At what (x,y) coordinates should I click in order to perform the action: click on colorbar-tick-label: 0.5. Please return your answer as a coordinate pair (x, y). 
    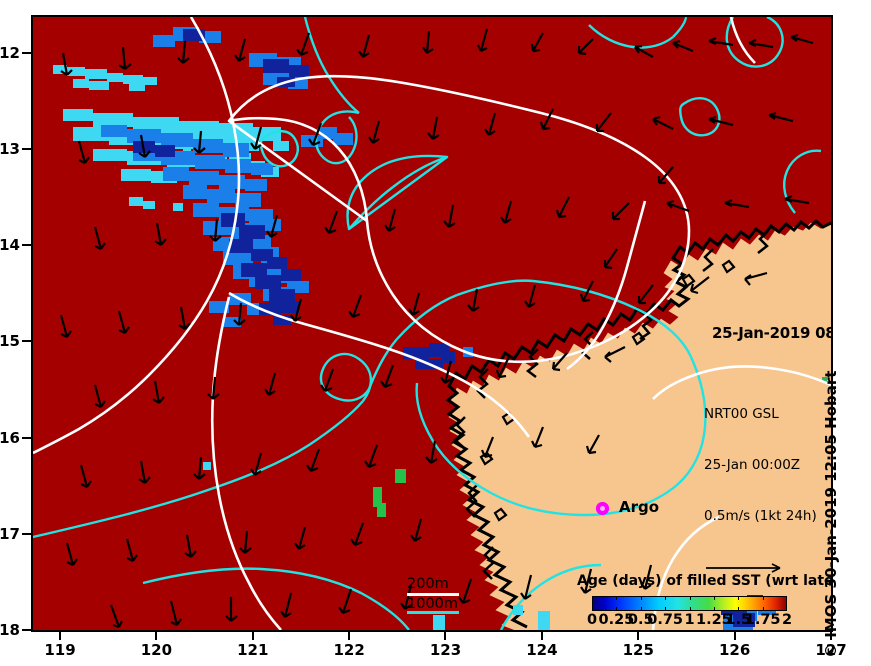
    Looking at the image, I should click on (640, 620).